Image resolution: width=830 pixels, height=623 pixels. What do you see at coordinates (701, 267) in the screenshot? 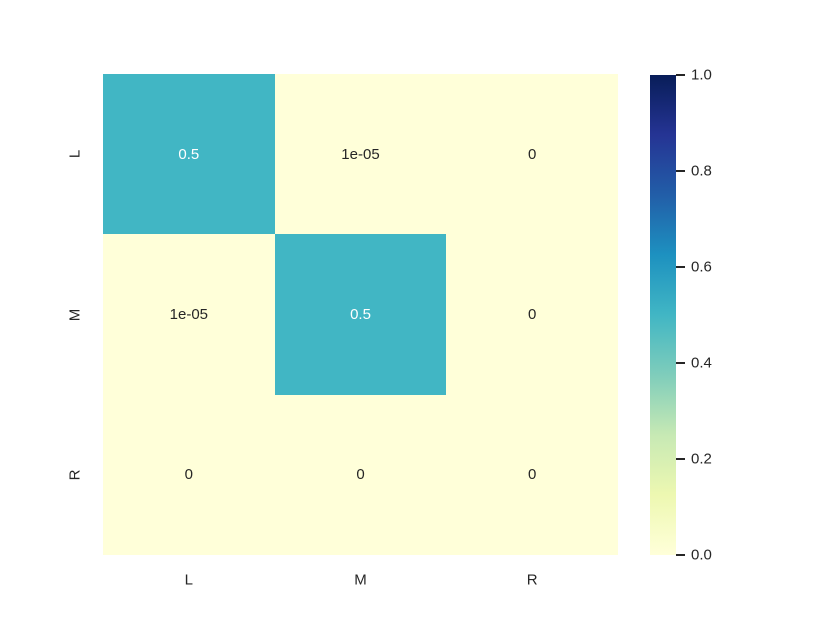
I see `colorbar-tick-label-0.6: 0.6` at bounding box center [701, 267].